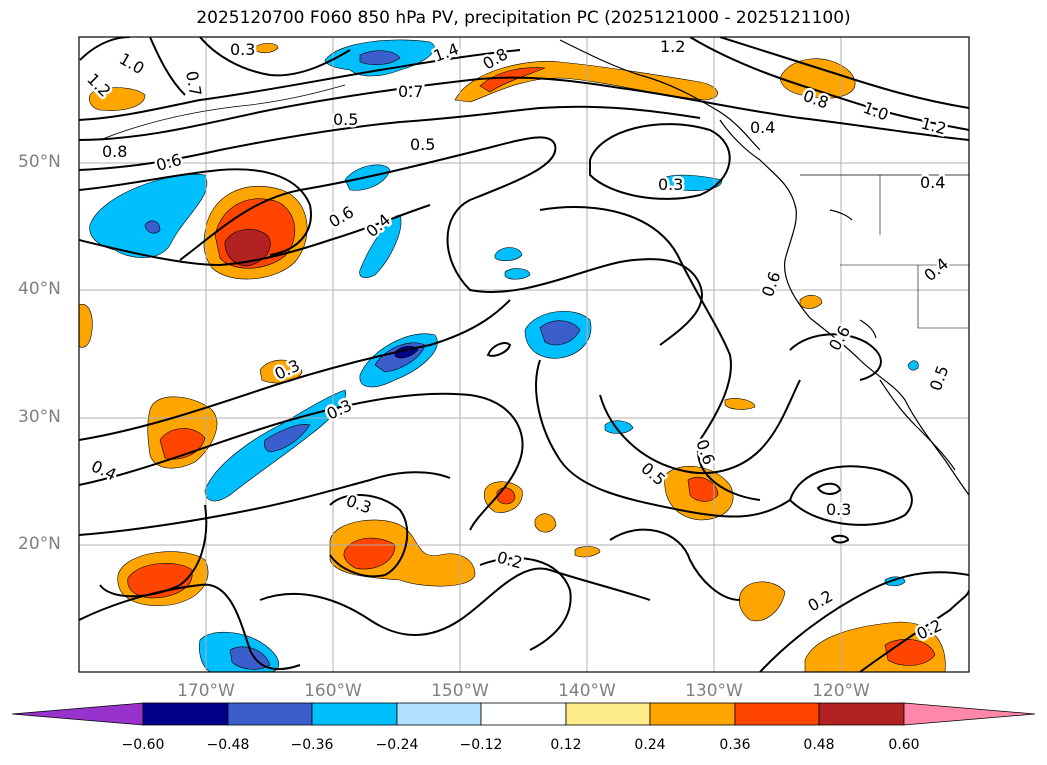  What do you see at coordinates (821, 600) in the screenshot?
I see `contour-label: 0.2` at bounding box center [821, 600].